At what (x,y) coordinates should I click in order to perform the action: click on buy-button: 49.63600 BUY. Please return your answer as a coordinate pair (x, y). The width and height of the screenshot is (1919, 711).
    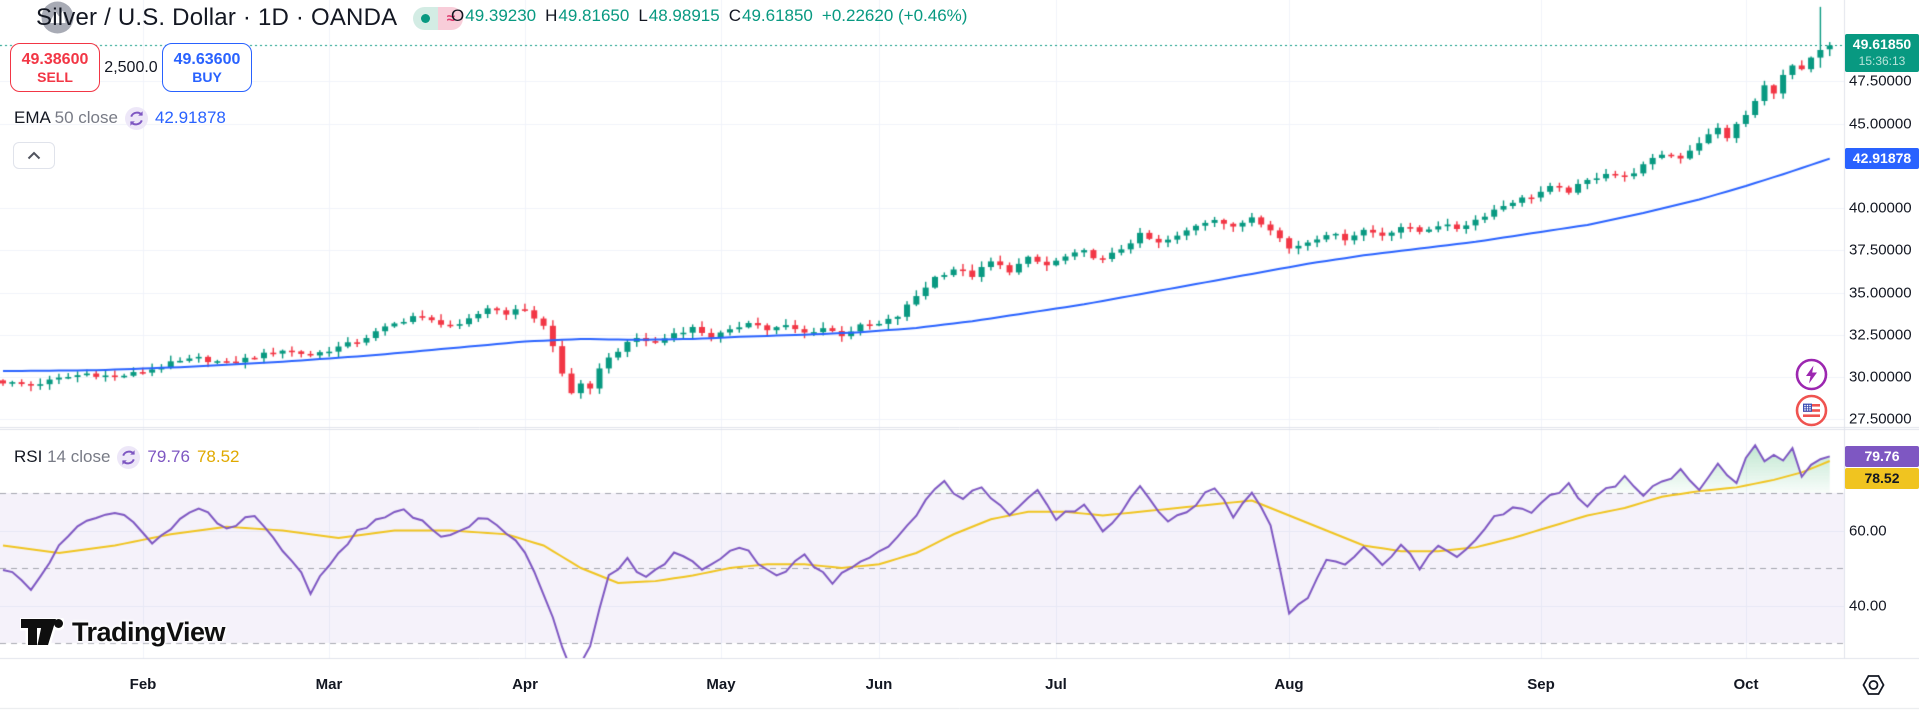
    Looking at the image, I should click on (207, 67).